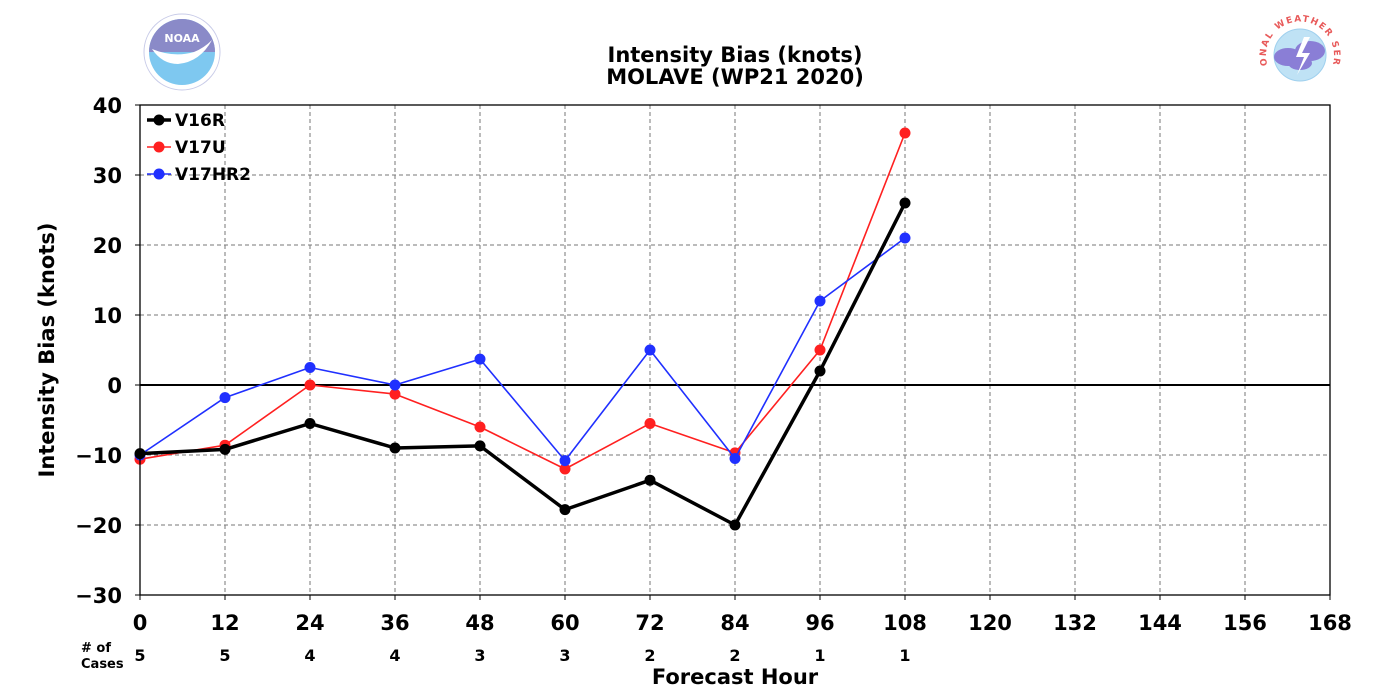  What do you see at coordinates (1245, 623) in the screenshot?
I see `x-tick-label: 156` at bounding box center [1245, 623].